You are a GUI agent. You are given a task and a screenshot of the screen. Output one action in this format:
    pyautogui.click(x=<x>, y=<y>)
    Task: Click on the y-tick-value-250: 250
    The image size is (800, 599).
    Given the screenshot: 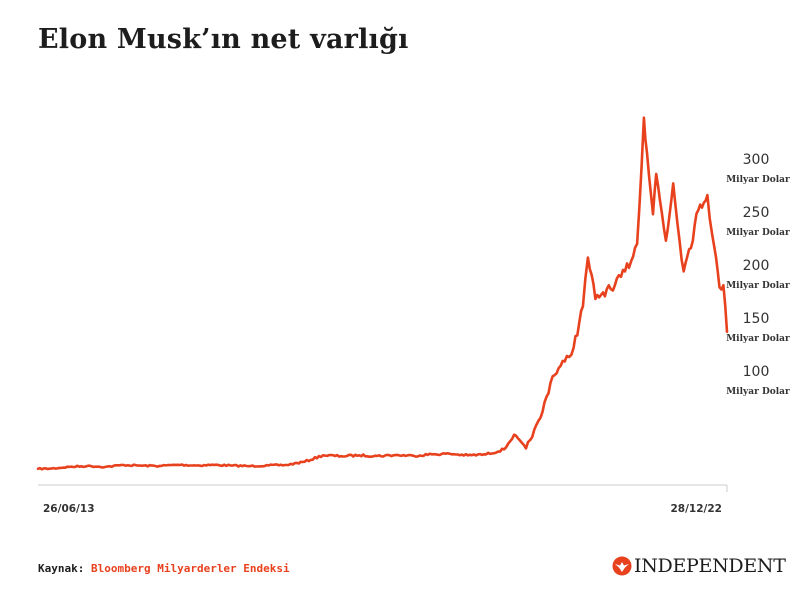 What is the action you would take?
    pyautogui.click(x=756, y=213)
    